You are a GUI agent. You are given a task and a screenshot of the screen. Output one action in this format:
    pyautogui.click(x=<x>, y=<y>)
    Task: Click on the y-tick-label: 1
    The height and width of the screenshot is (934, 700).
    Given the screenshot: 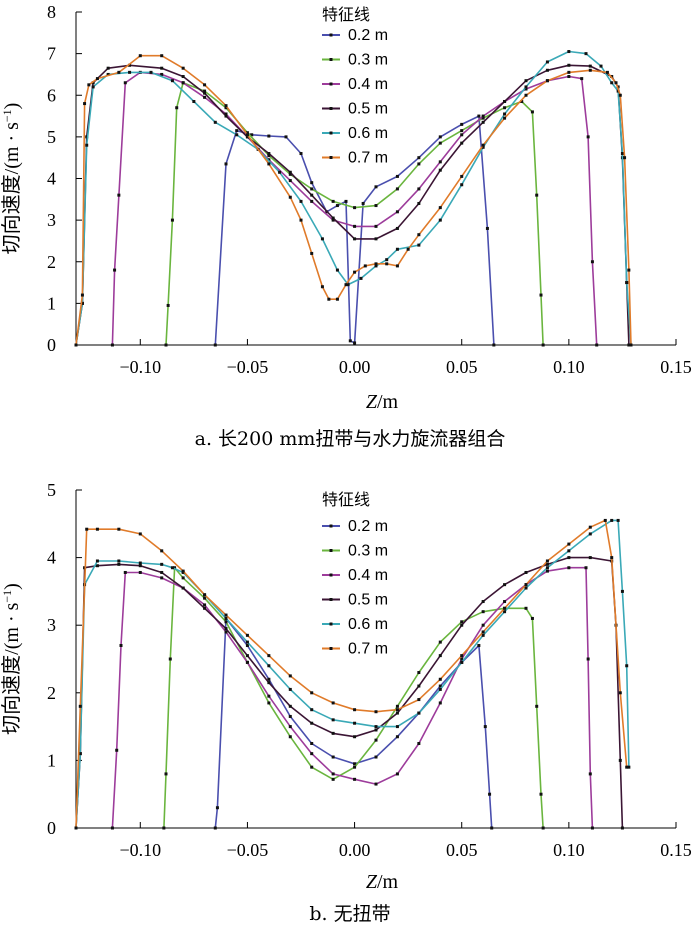 What is the action you would take?
    pyautogui.click(x=51, y=760)
    